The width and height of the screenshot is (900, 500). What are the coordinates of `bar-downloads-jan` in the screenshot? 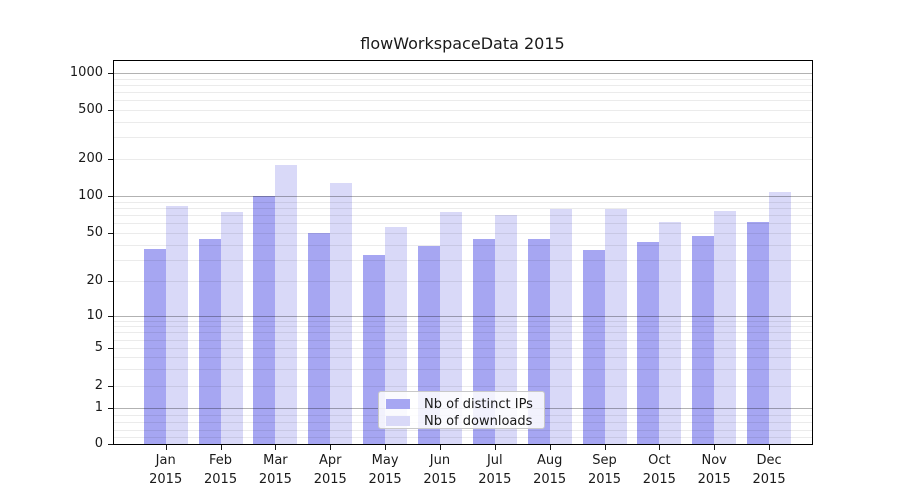 It's located at (176, 324).